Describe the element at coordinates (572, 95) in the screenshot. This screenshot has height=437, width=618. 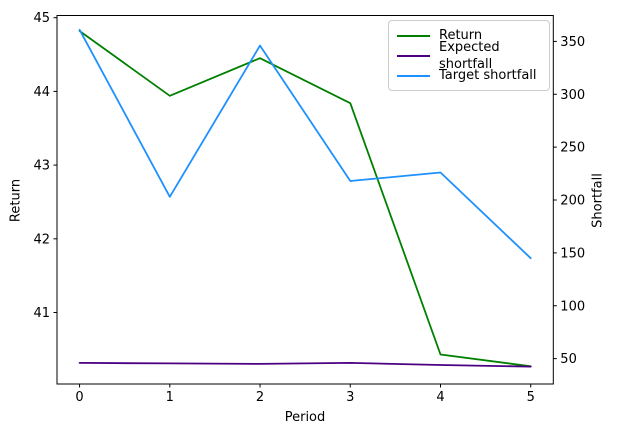
I see `y-tick-label-right: 300` at that location.